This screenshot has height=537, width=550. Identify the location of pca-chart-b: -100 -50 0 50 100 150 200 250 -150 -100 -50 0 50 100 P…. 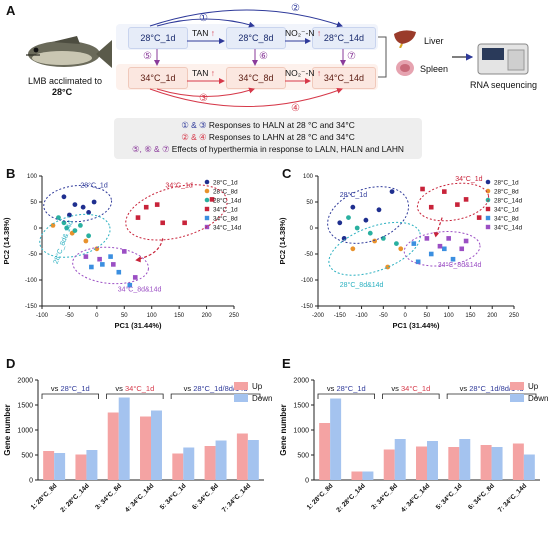
(122, 252).